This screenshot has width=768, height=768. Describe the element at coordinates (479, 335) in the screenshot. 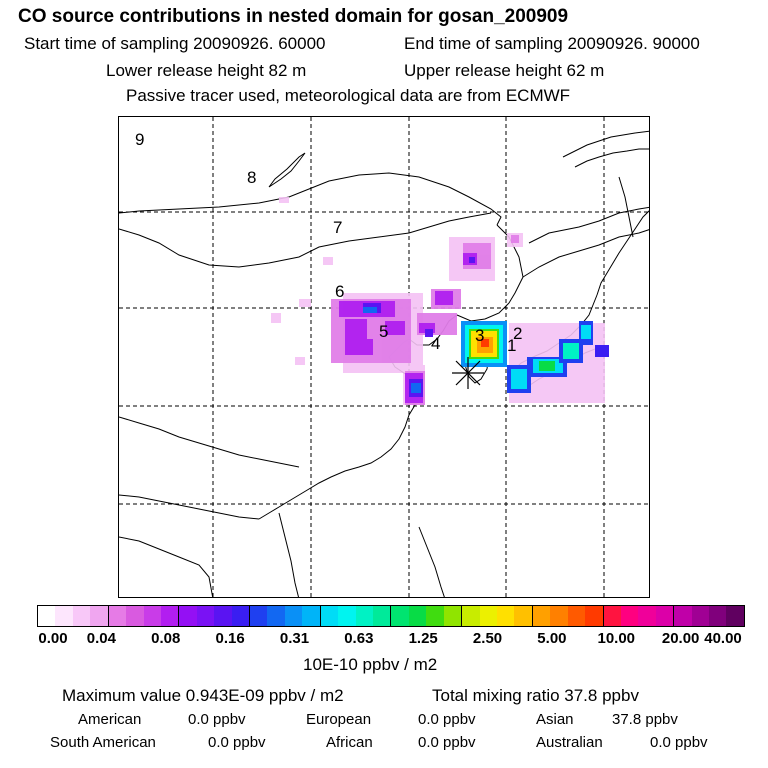

I see `region-label-3: 3` at that location.